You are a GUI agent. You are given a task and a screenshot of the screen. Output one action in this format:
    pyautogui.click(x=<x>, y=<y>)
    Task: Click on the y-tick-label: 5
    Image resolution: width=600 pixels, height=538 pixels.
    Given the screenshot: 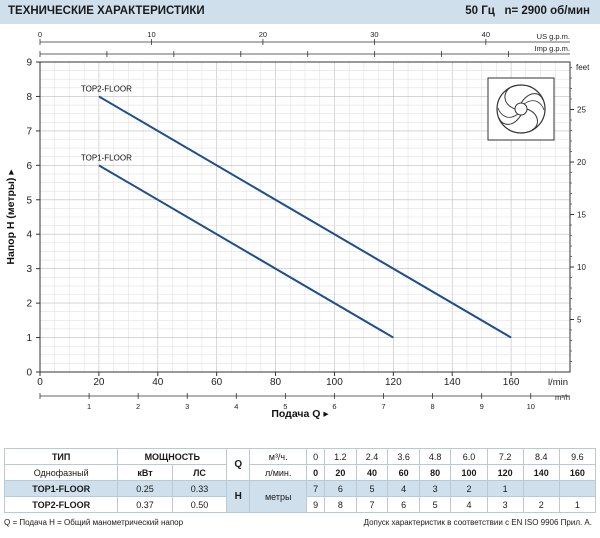 What is the action you would take?
    pyautogui.click(x=29, y=200)
    